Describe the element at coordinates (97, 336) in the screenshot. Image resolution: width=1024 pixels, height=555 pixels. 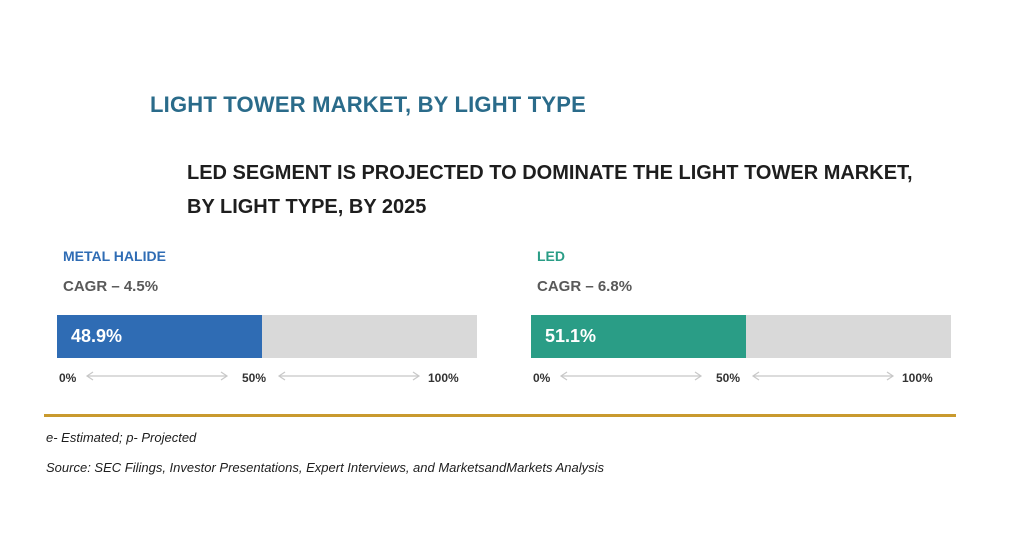
I see `bar-value-label-metal-halide: 48.9%` at that location.